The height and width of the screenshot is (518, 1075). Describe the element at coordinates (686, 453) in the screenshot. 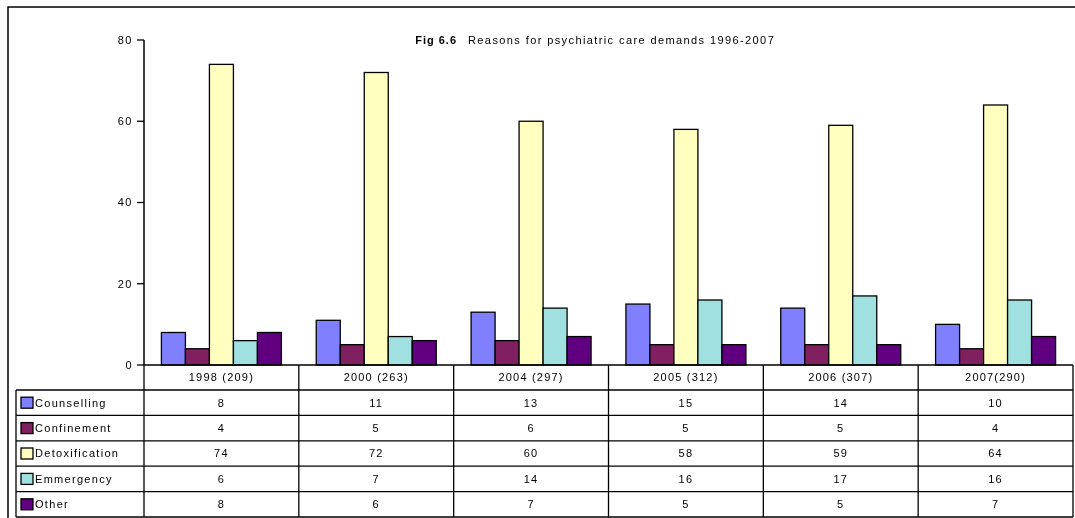

I see `data-label: 58` at that location.